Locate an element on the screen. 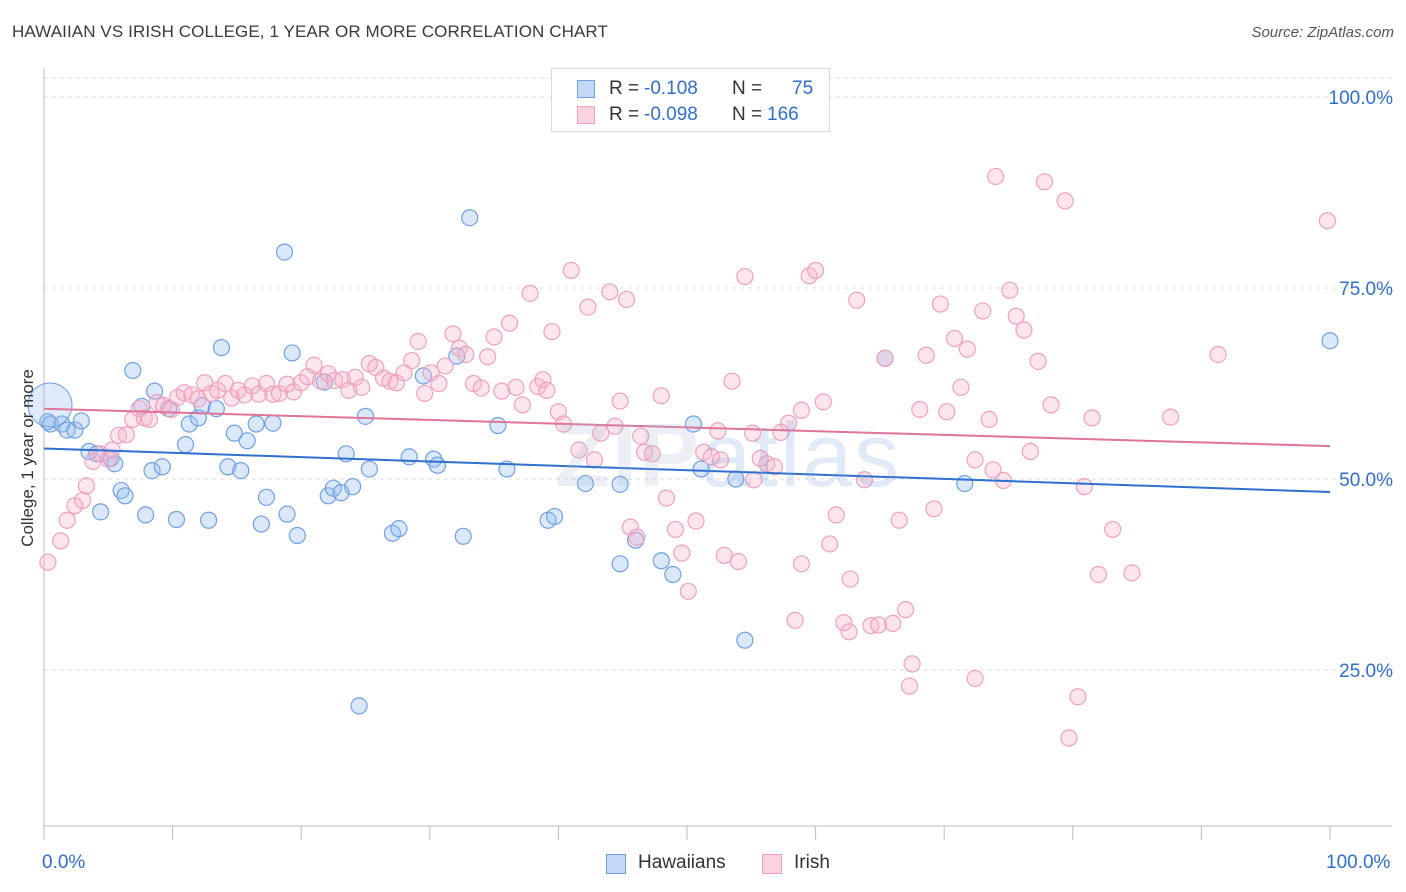  y-tick-label: 75.0% is located at coordinates (1366, 289).